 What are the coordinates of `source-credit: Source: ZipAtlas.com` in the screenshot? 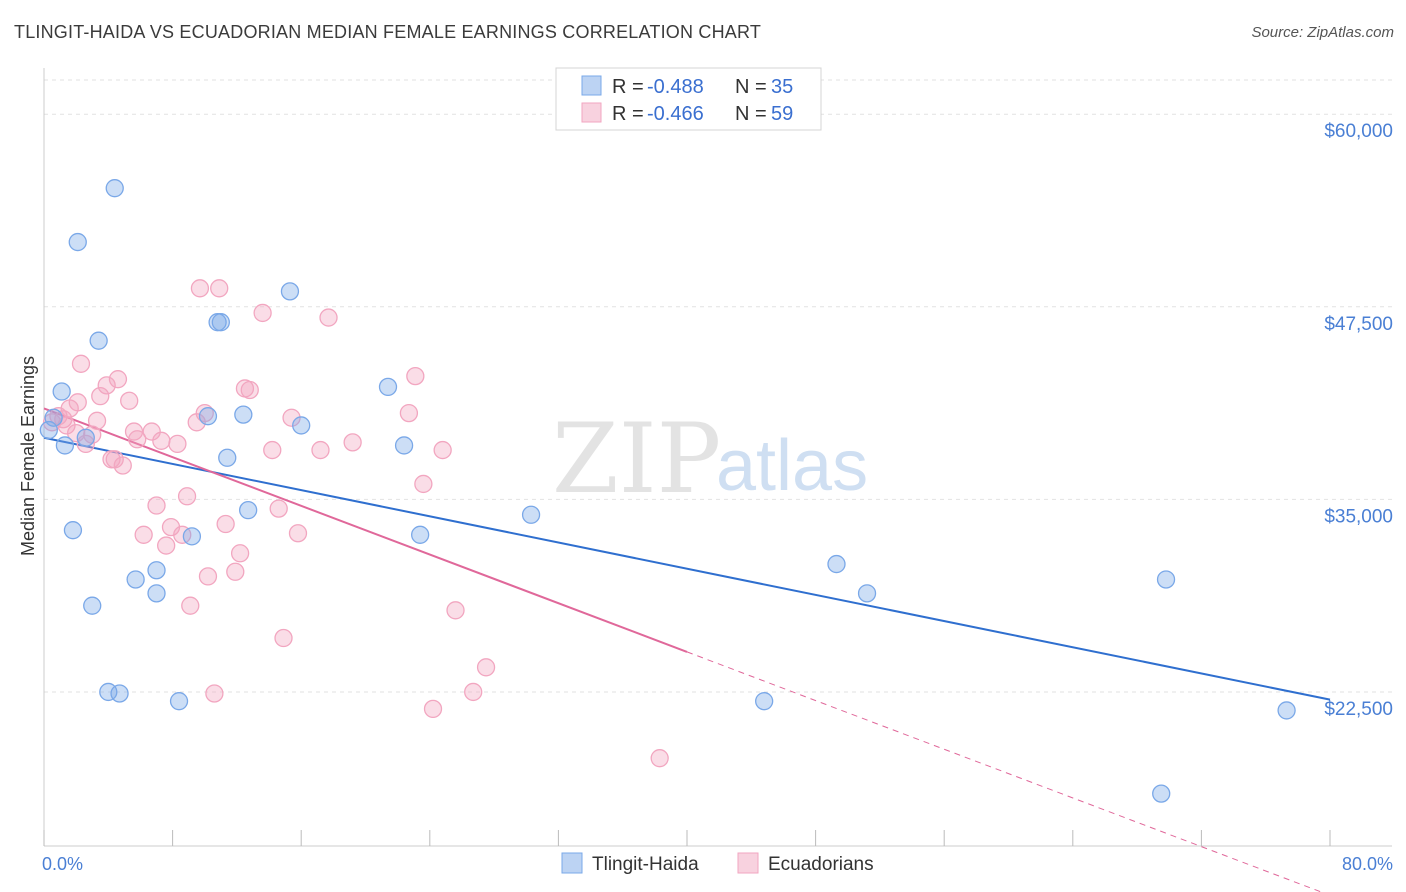 It's located at (1322, 32).